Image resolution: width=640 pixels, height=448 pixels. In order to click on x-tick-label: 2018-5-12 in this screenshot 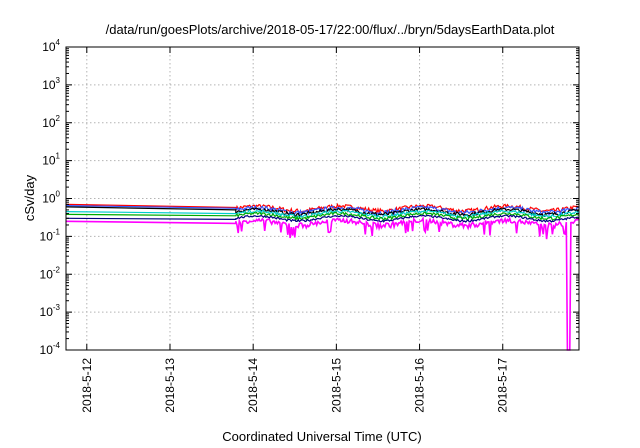, I will do `click(87, 385)`.